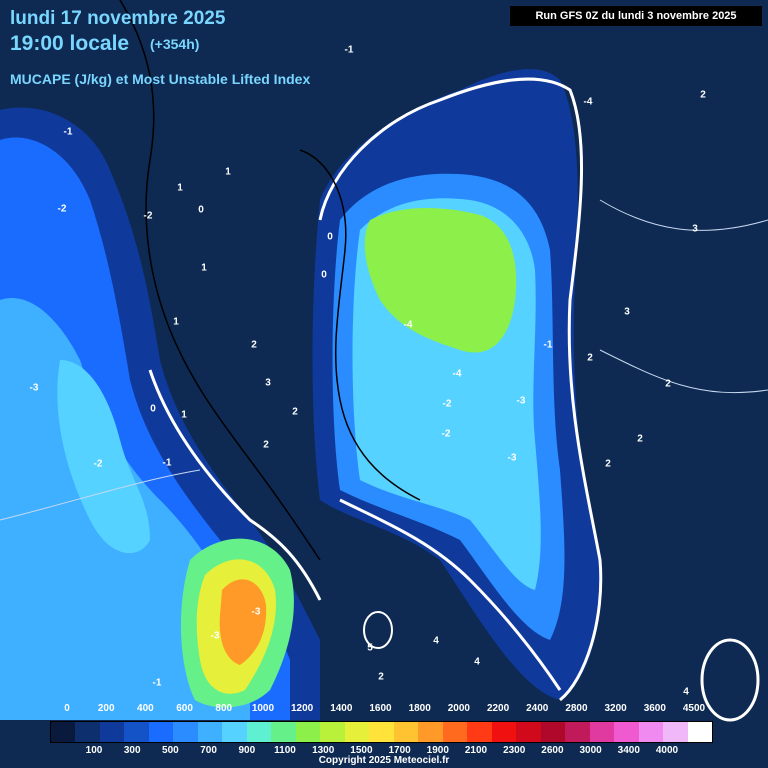 The image size is (768, 768). I want to click on cape-east-core, so click(440, 280).